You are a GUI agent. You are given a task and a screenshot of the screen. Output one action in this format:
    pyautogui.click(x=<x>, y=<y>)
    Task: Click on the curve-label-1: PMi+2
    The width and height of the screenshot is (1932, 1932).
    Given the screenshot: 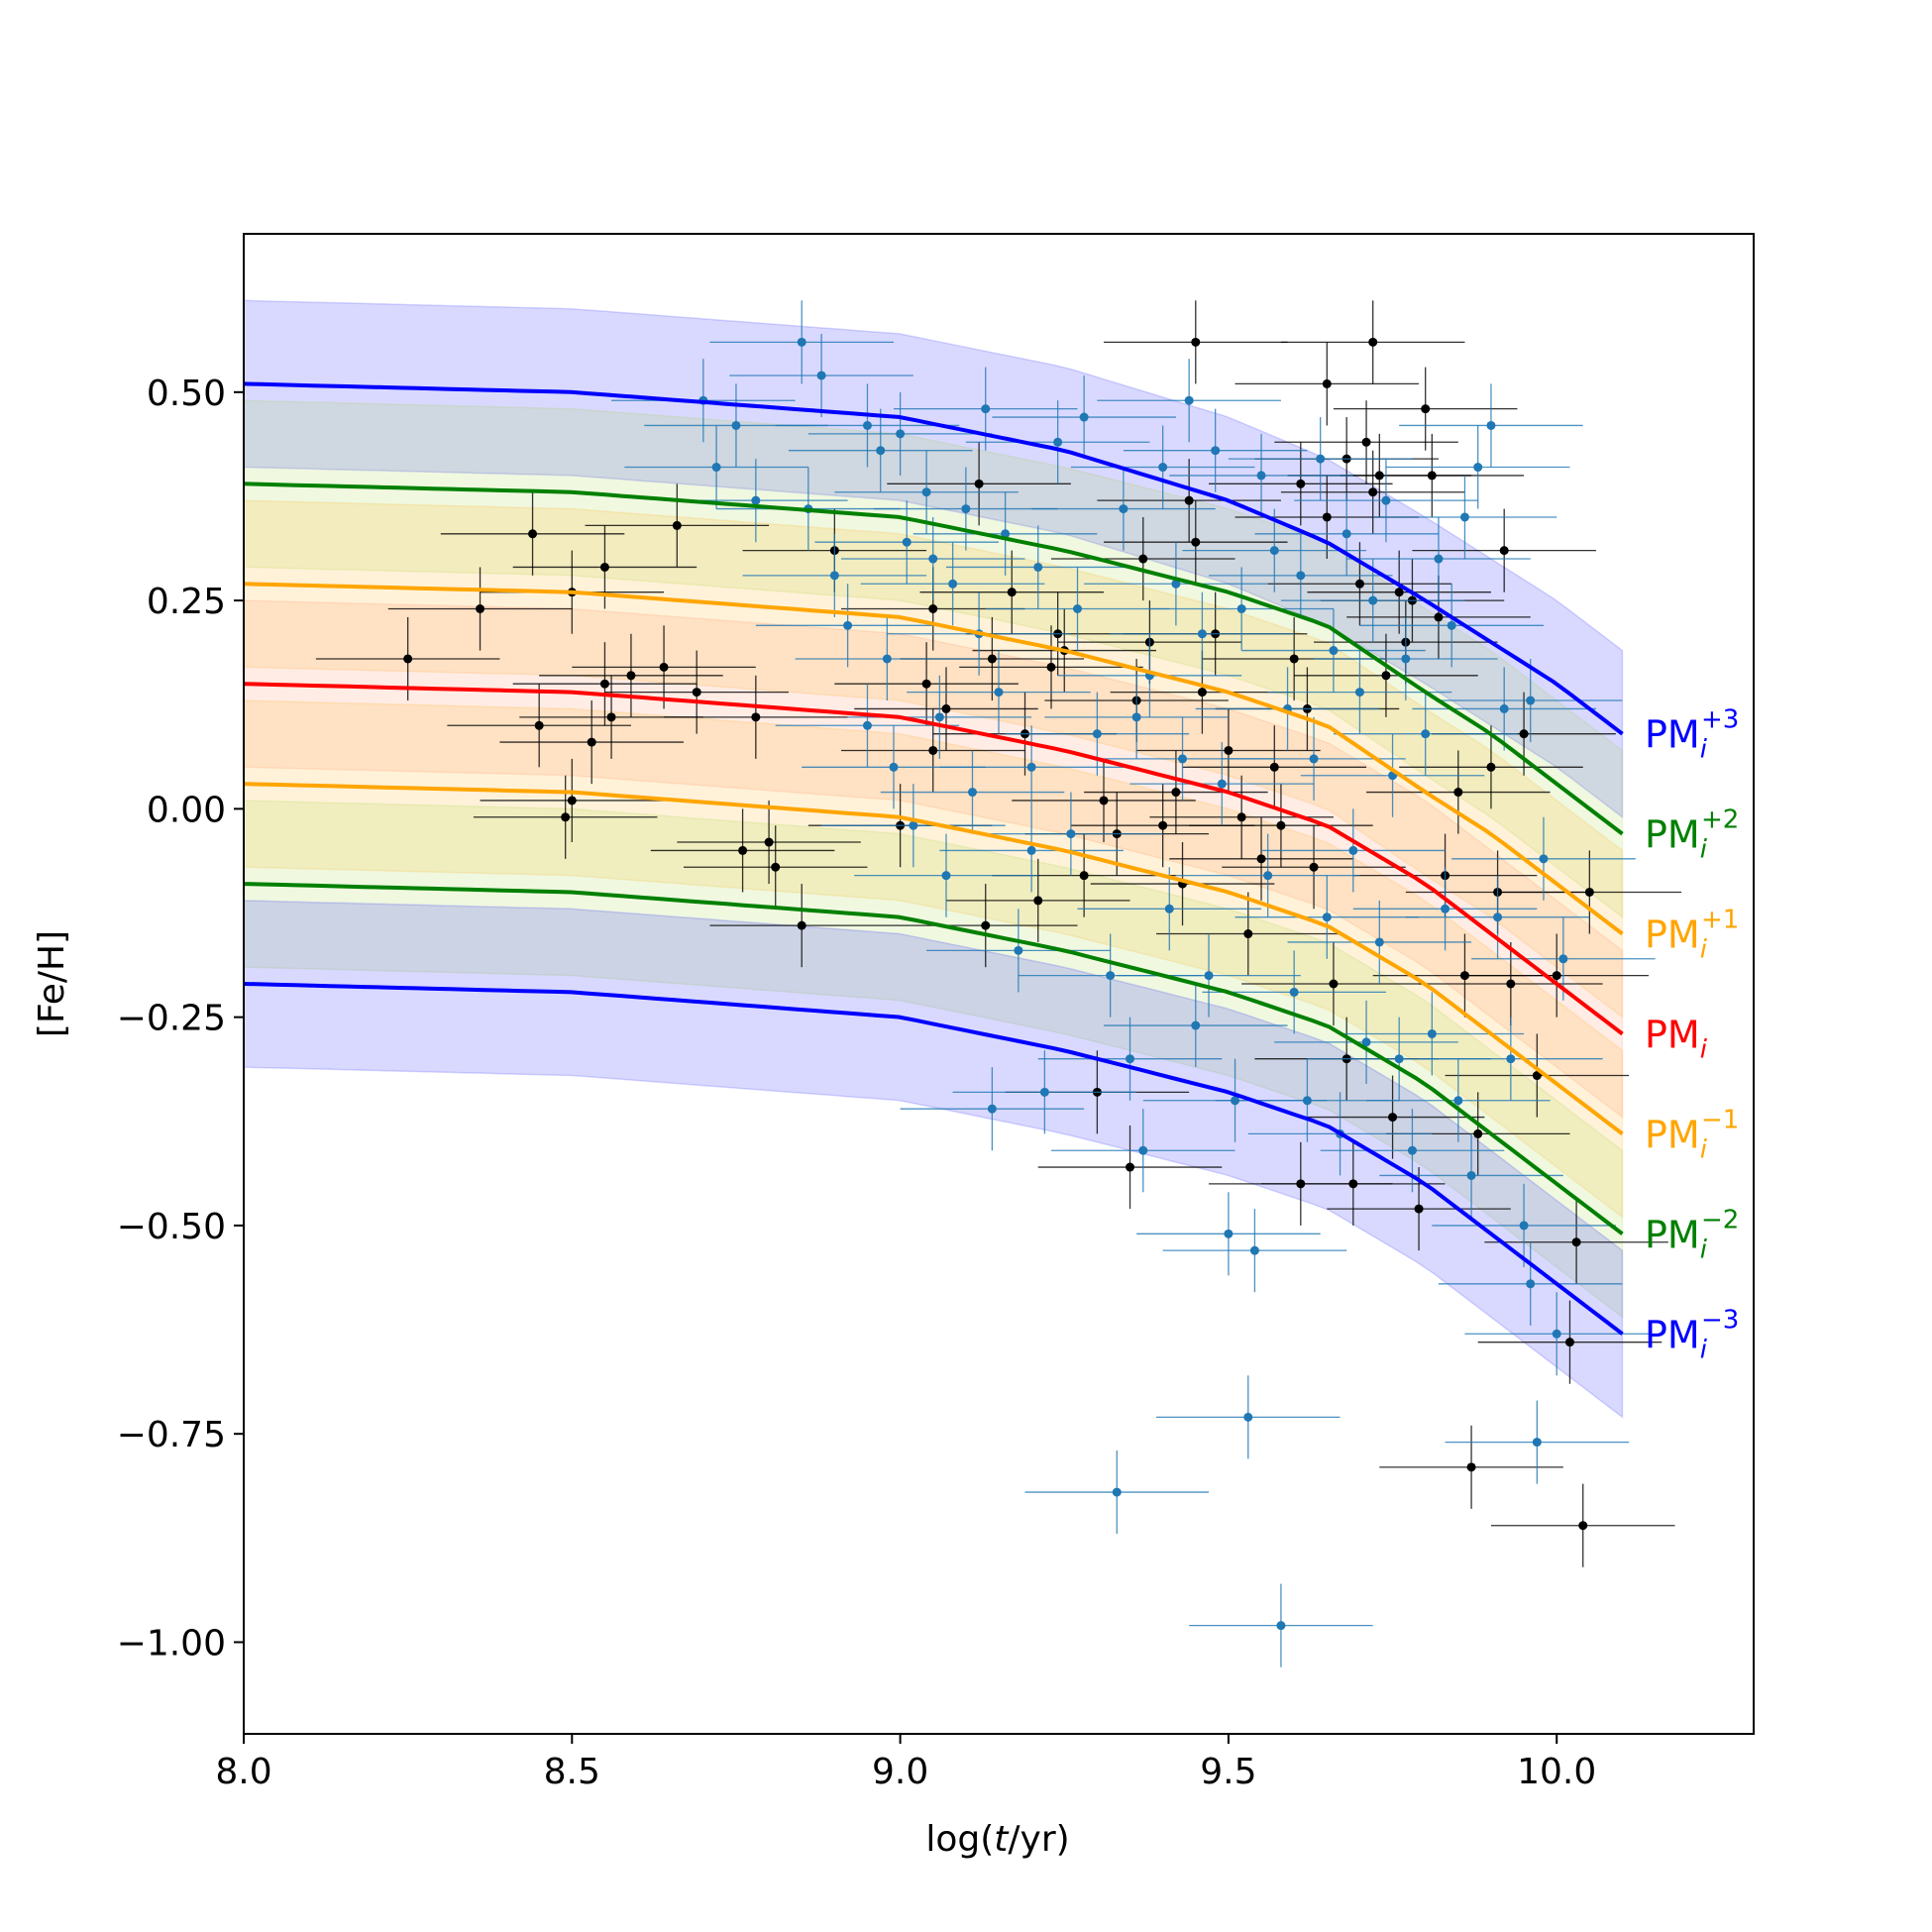 What is the action you would take?
    pyautogui.click(x=1692, y=835)
    